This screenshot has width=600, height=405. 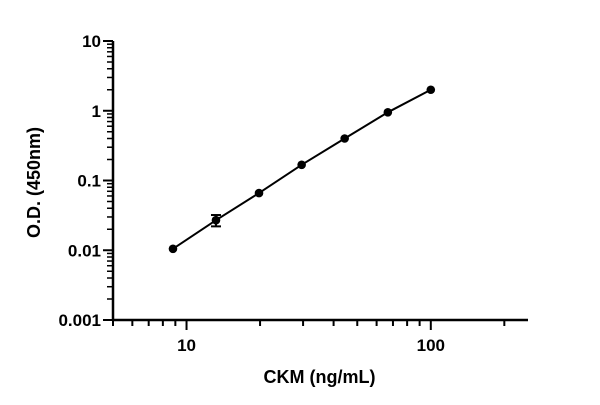 I want to click on x-tick-label: 10, so click(x=186, y=345).